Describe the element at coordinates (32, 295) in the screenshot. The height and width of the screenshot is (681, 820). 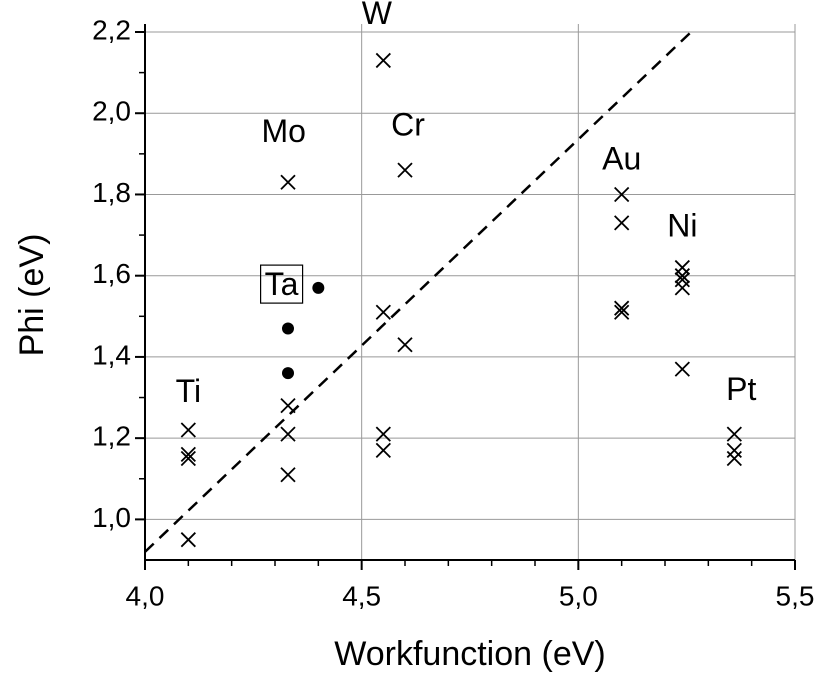
I see `y-axis-title: Phi (eV)` at that location.